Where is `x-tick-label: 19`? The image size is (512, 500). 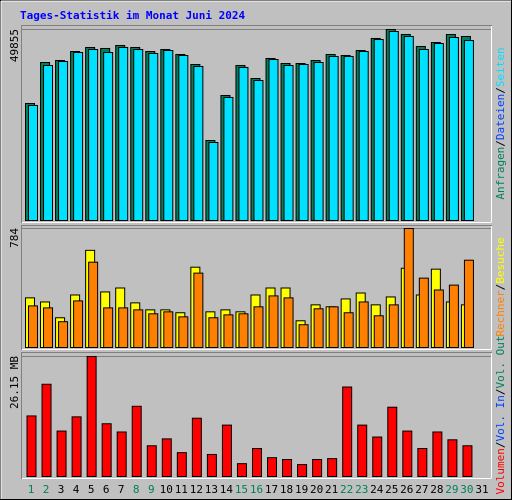 x-tick-label: 19 is located at coordinates (301, 489).